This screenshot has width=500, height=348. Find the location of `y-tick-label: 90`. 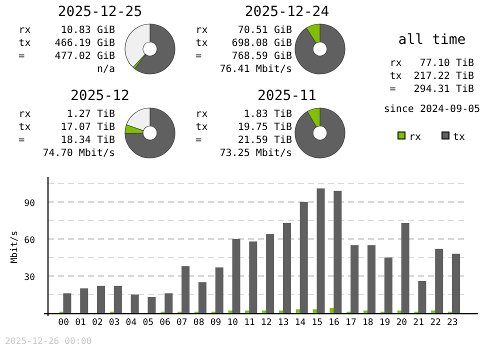

y-tick-label: 90 is located at coordinates (29, 203).